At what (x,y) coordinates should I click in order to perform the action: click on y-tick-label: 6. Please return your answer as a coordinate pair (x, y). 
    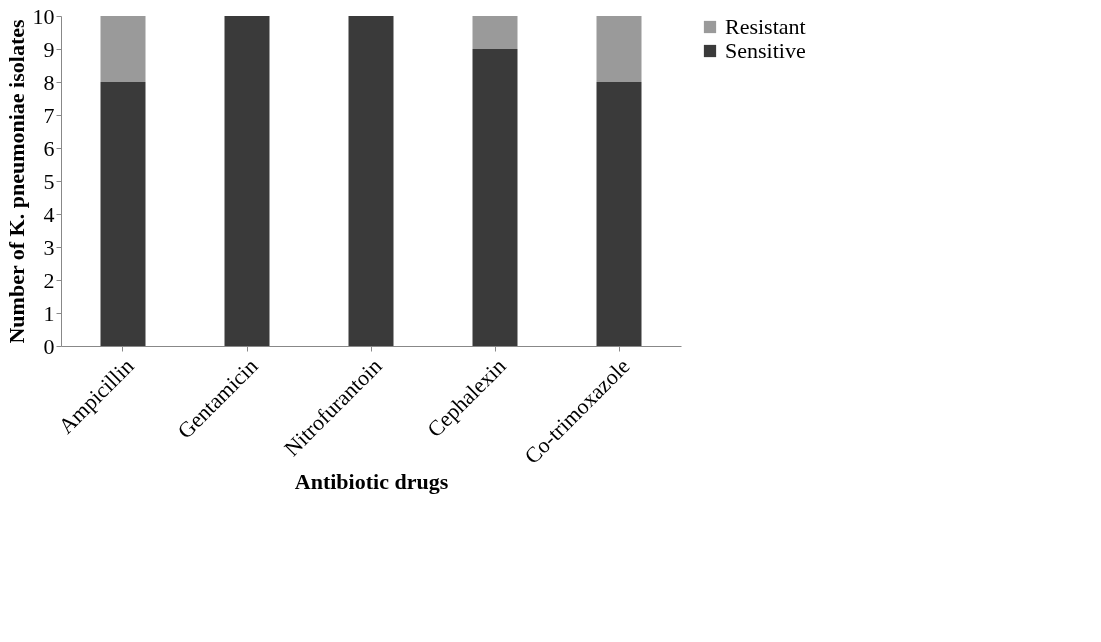
    Looking at the image, I should click on (49, 148).